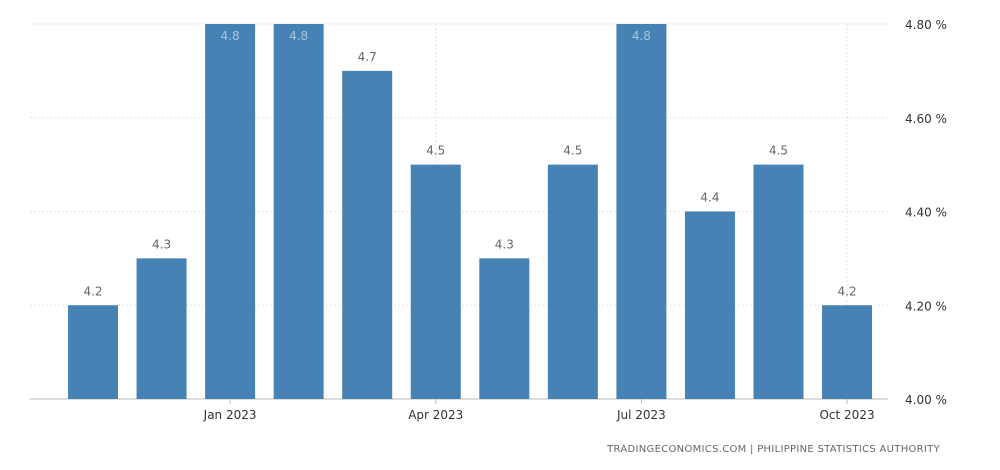 Image resolution: width=1000 pixels, height=470 pixels. I want to click on data-label: 4.4, so click(709, 198).